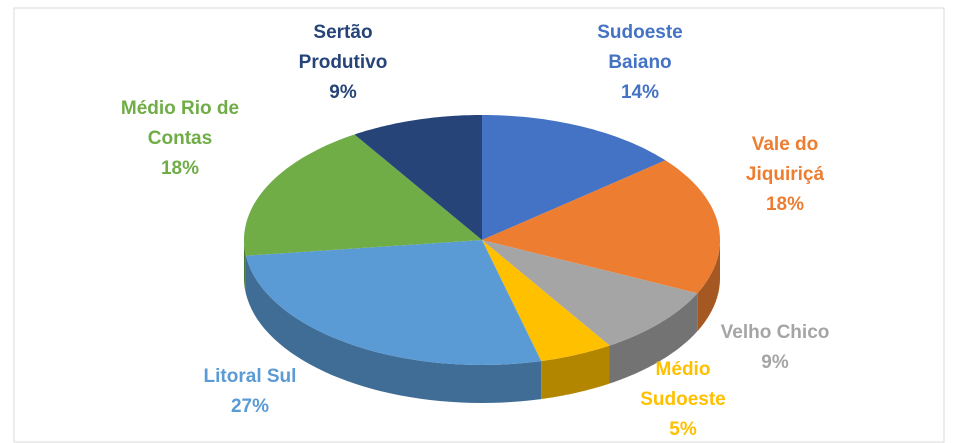  I want to click on data-label: Vale do Jiquiriçá 18%, so click(785, 175).